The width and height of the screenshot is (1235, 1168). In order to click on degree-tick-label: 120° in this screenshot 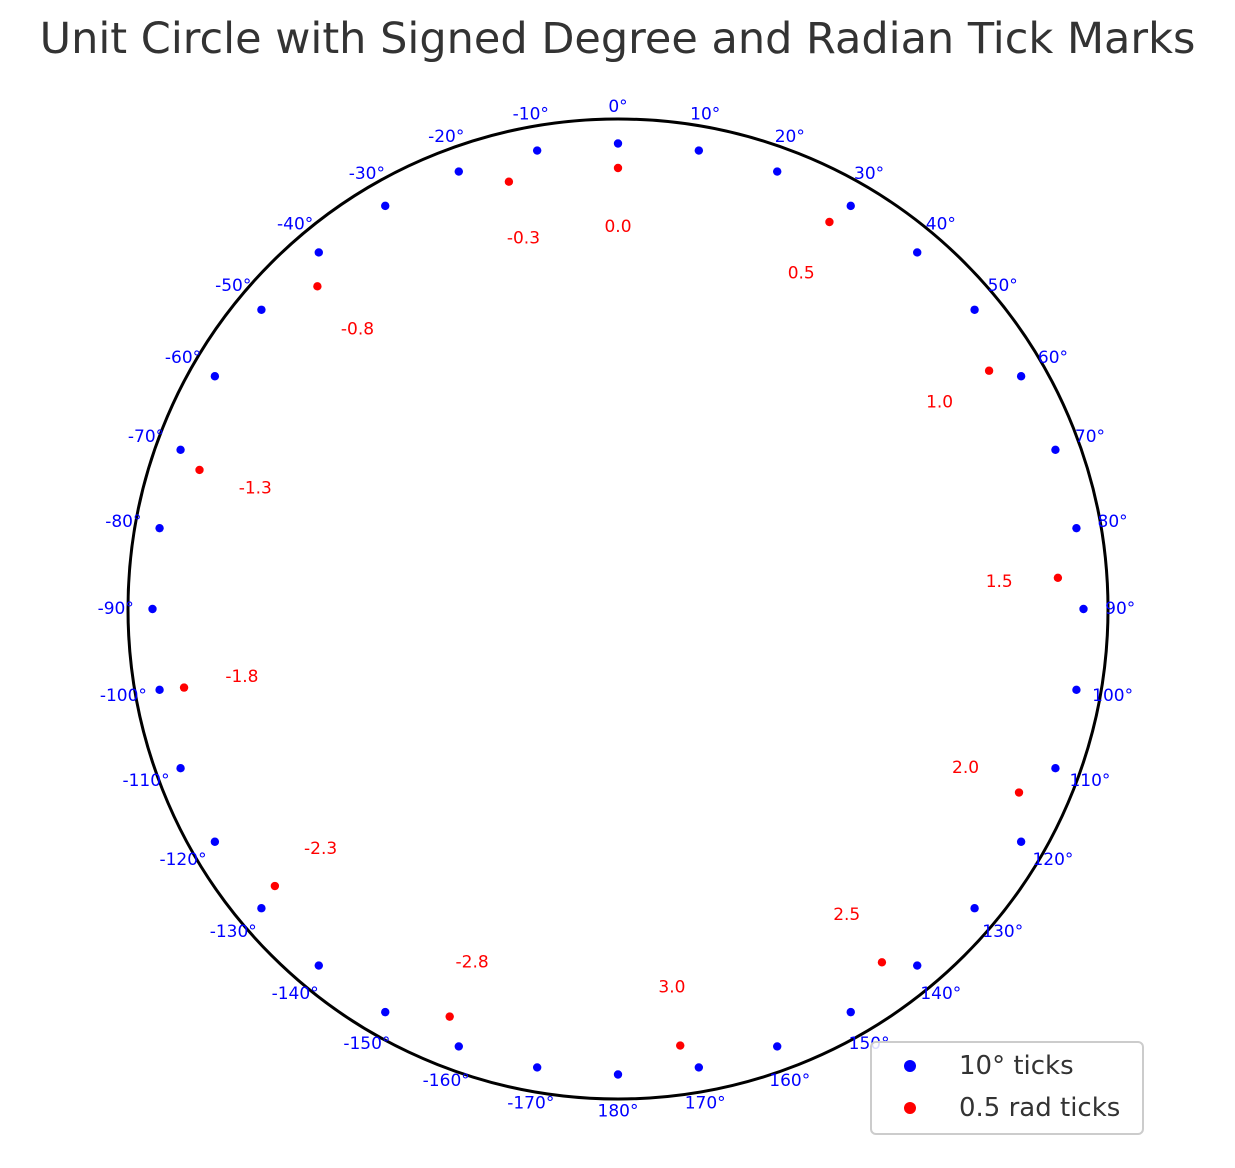, I will do `click(1052, 860)`.